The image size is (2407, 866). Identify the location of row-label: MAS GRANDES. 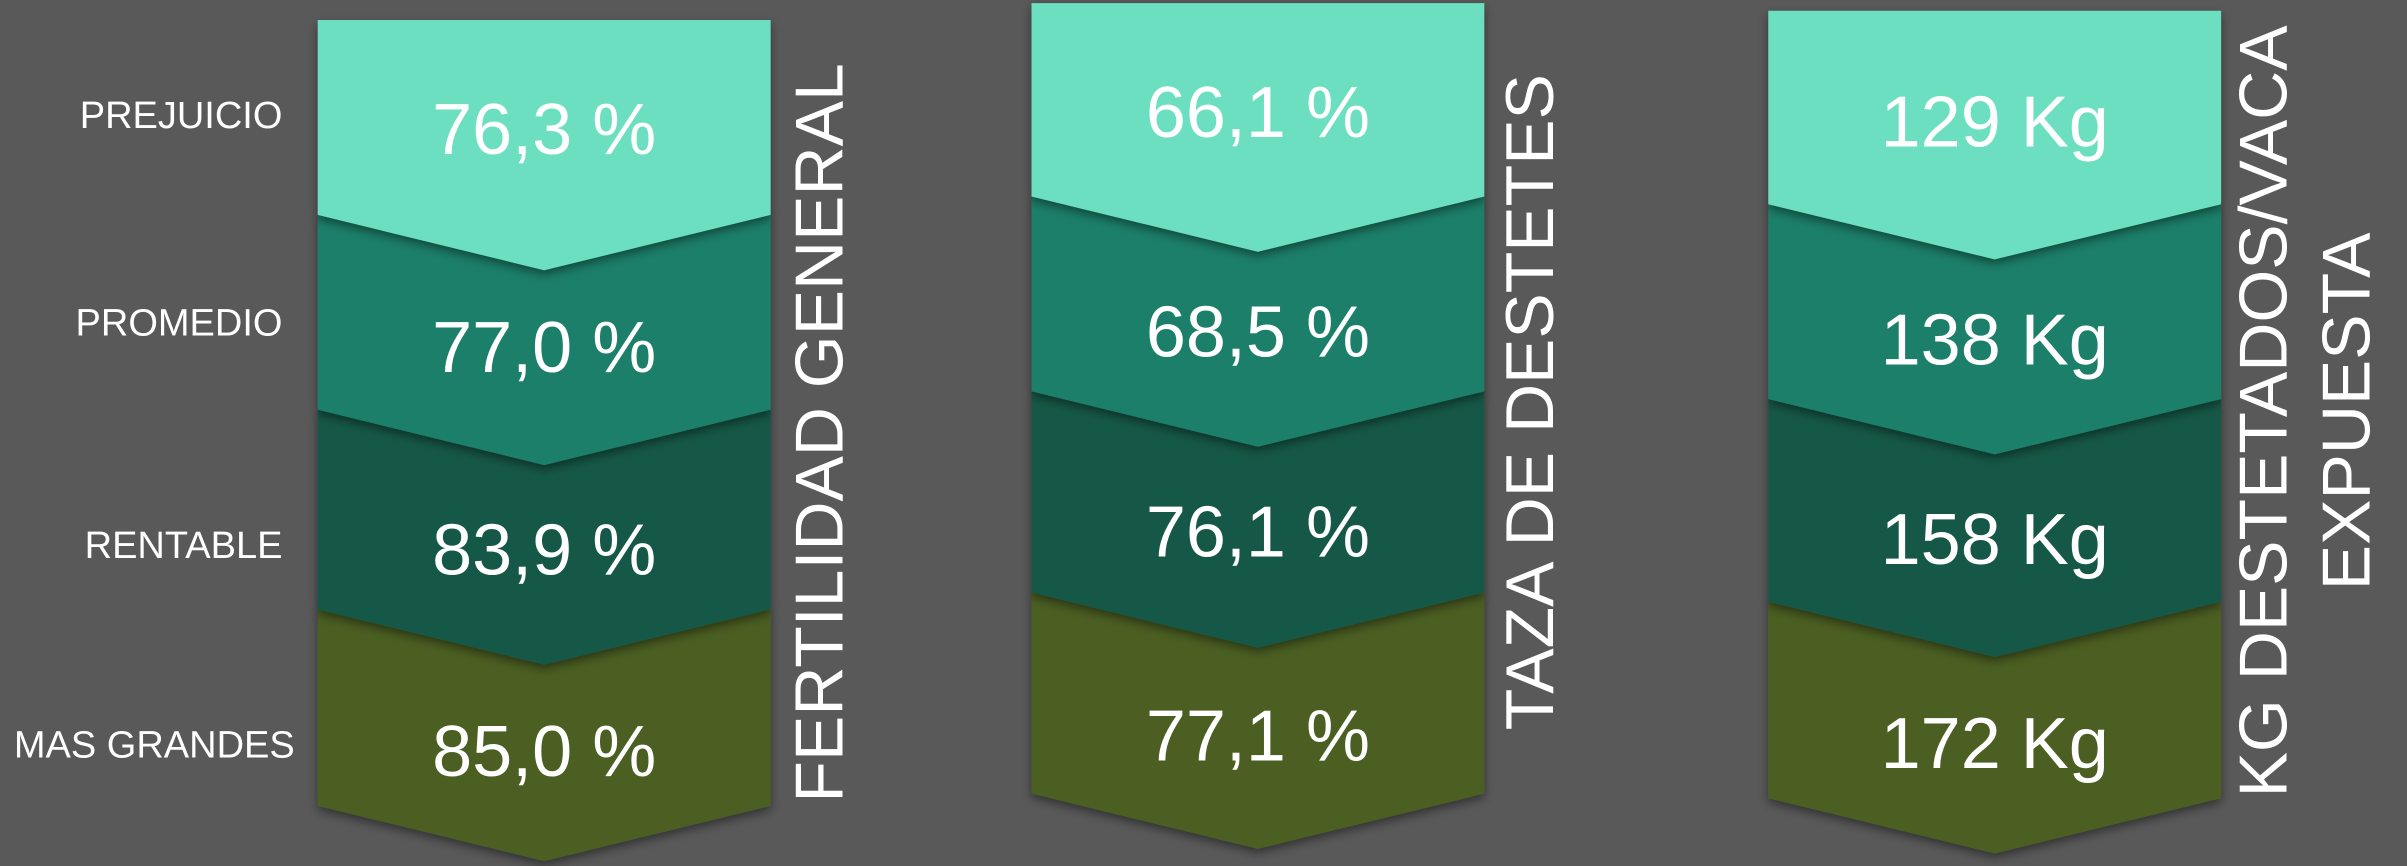
(154, 746).